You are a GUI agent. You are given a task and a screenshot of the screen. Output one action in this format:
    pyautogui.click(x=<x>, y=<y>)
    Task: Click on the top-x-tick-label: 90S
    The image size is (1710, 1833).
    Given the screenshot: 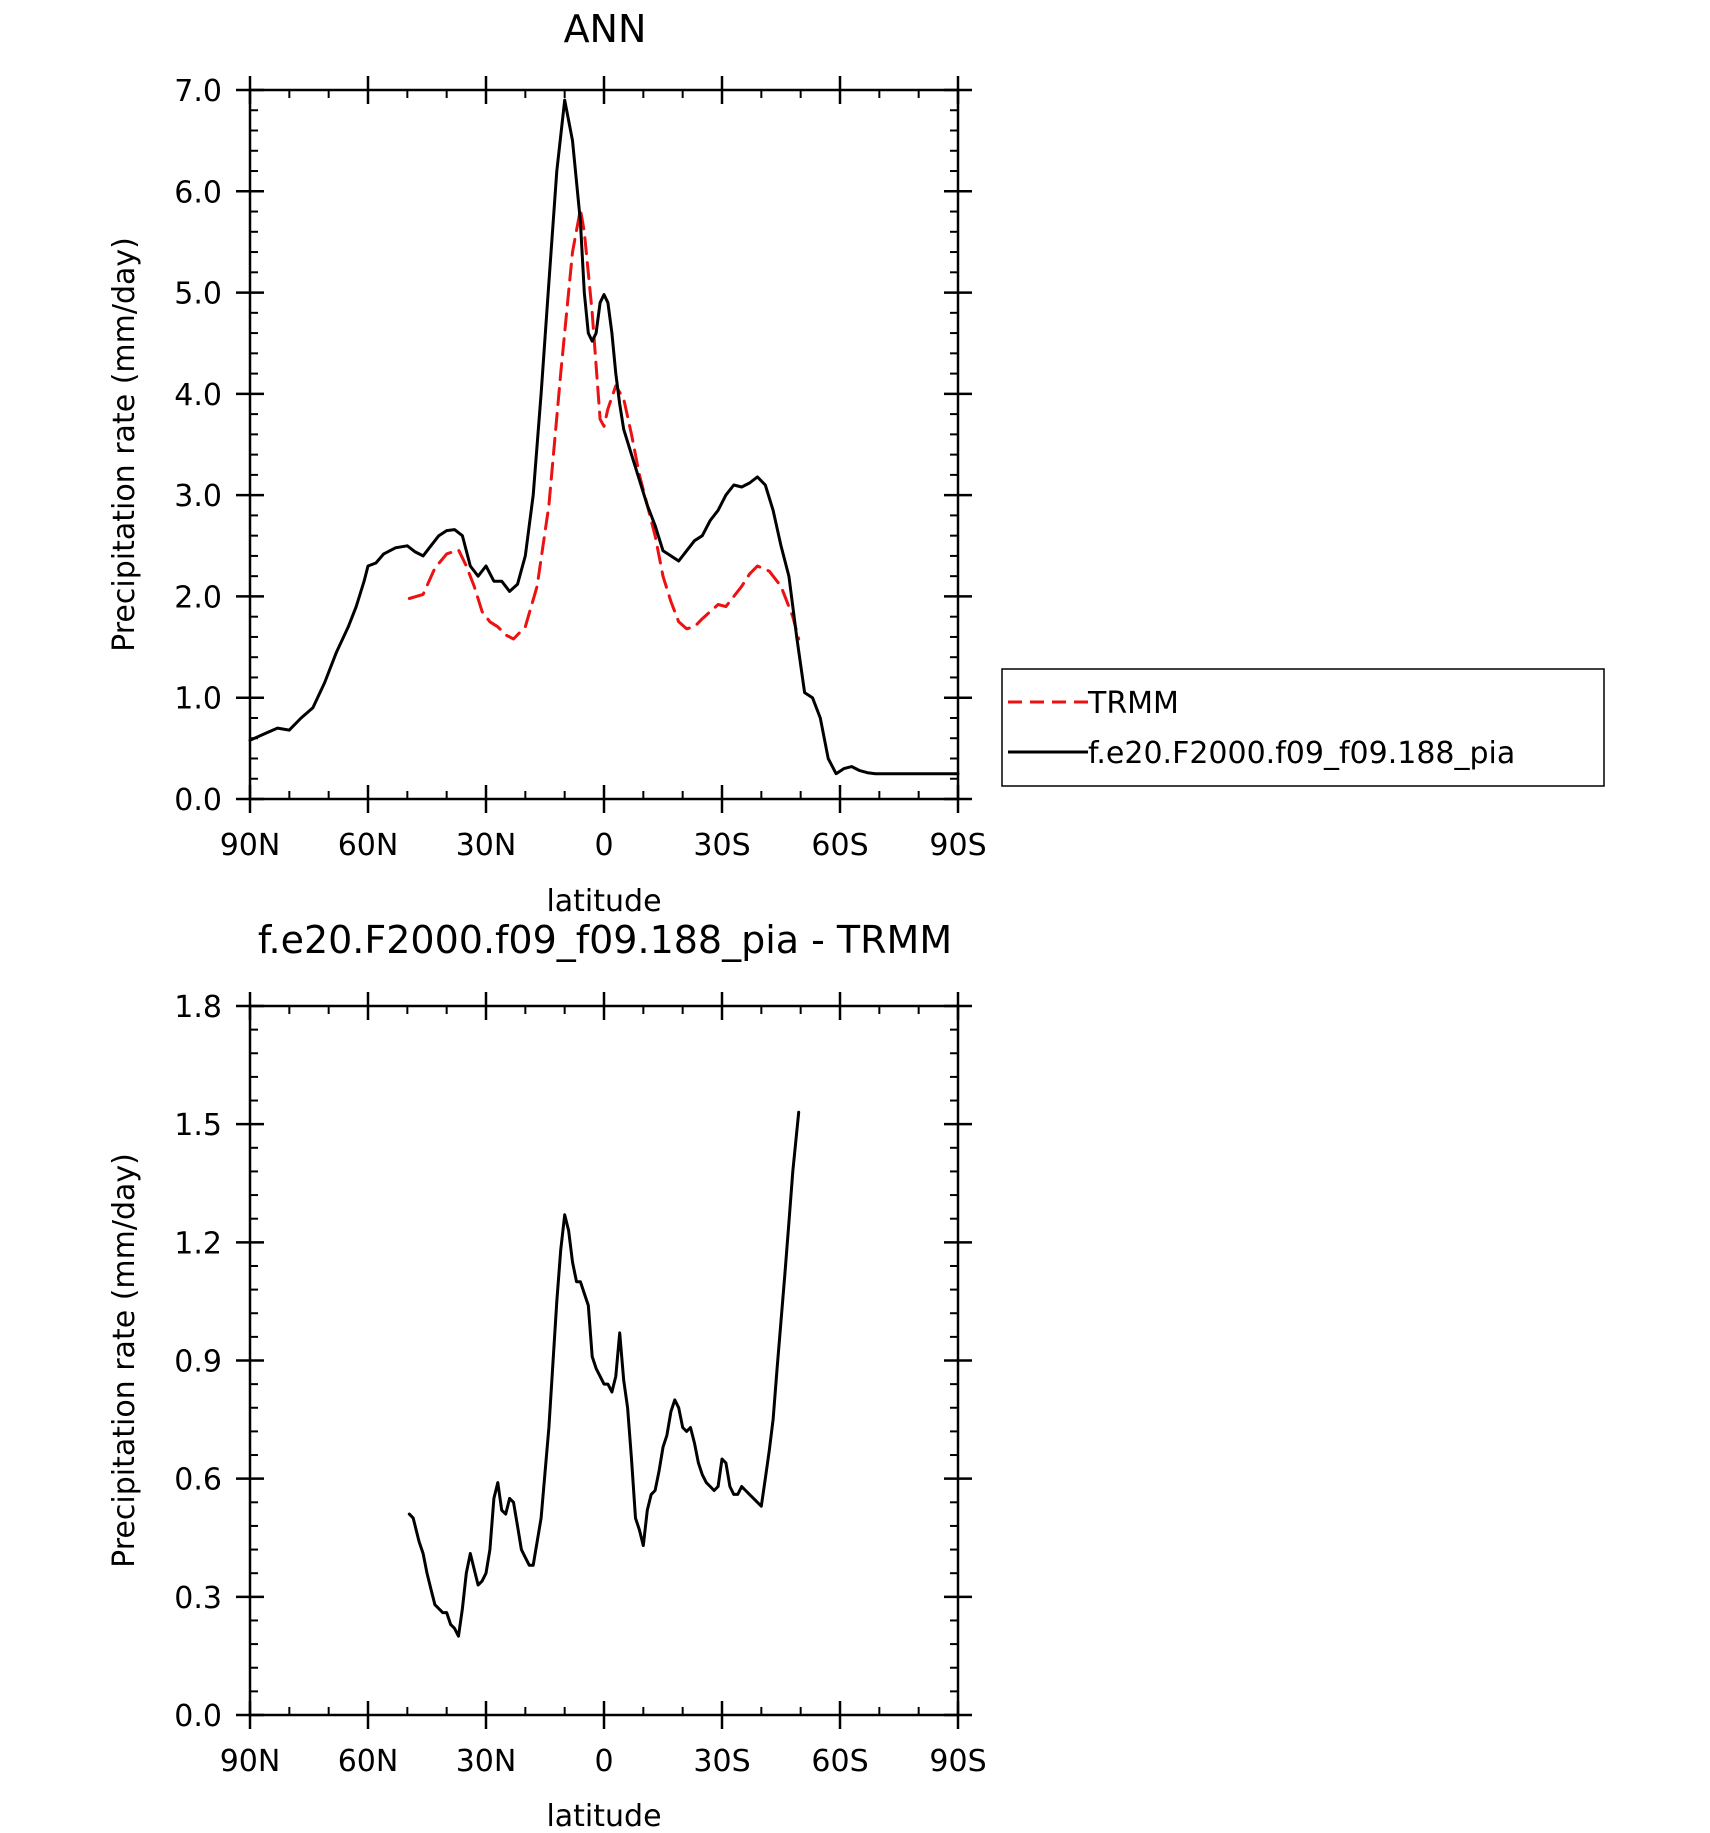 What is the action you would take?
    pyautogui.click(x=957, y=845)
    